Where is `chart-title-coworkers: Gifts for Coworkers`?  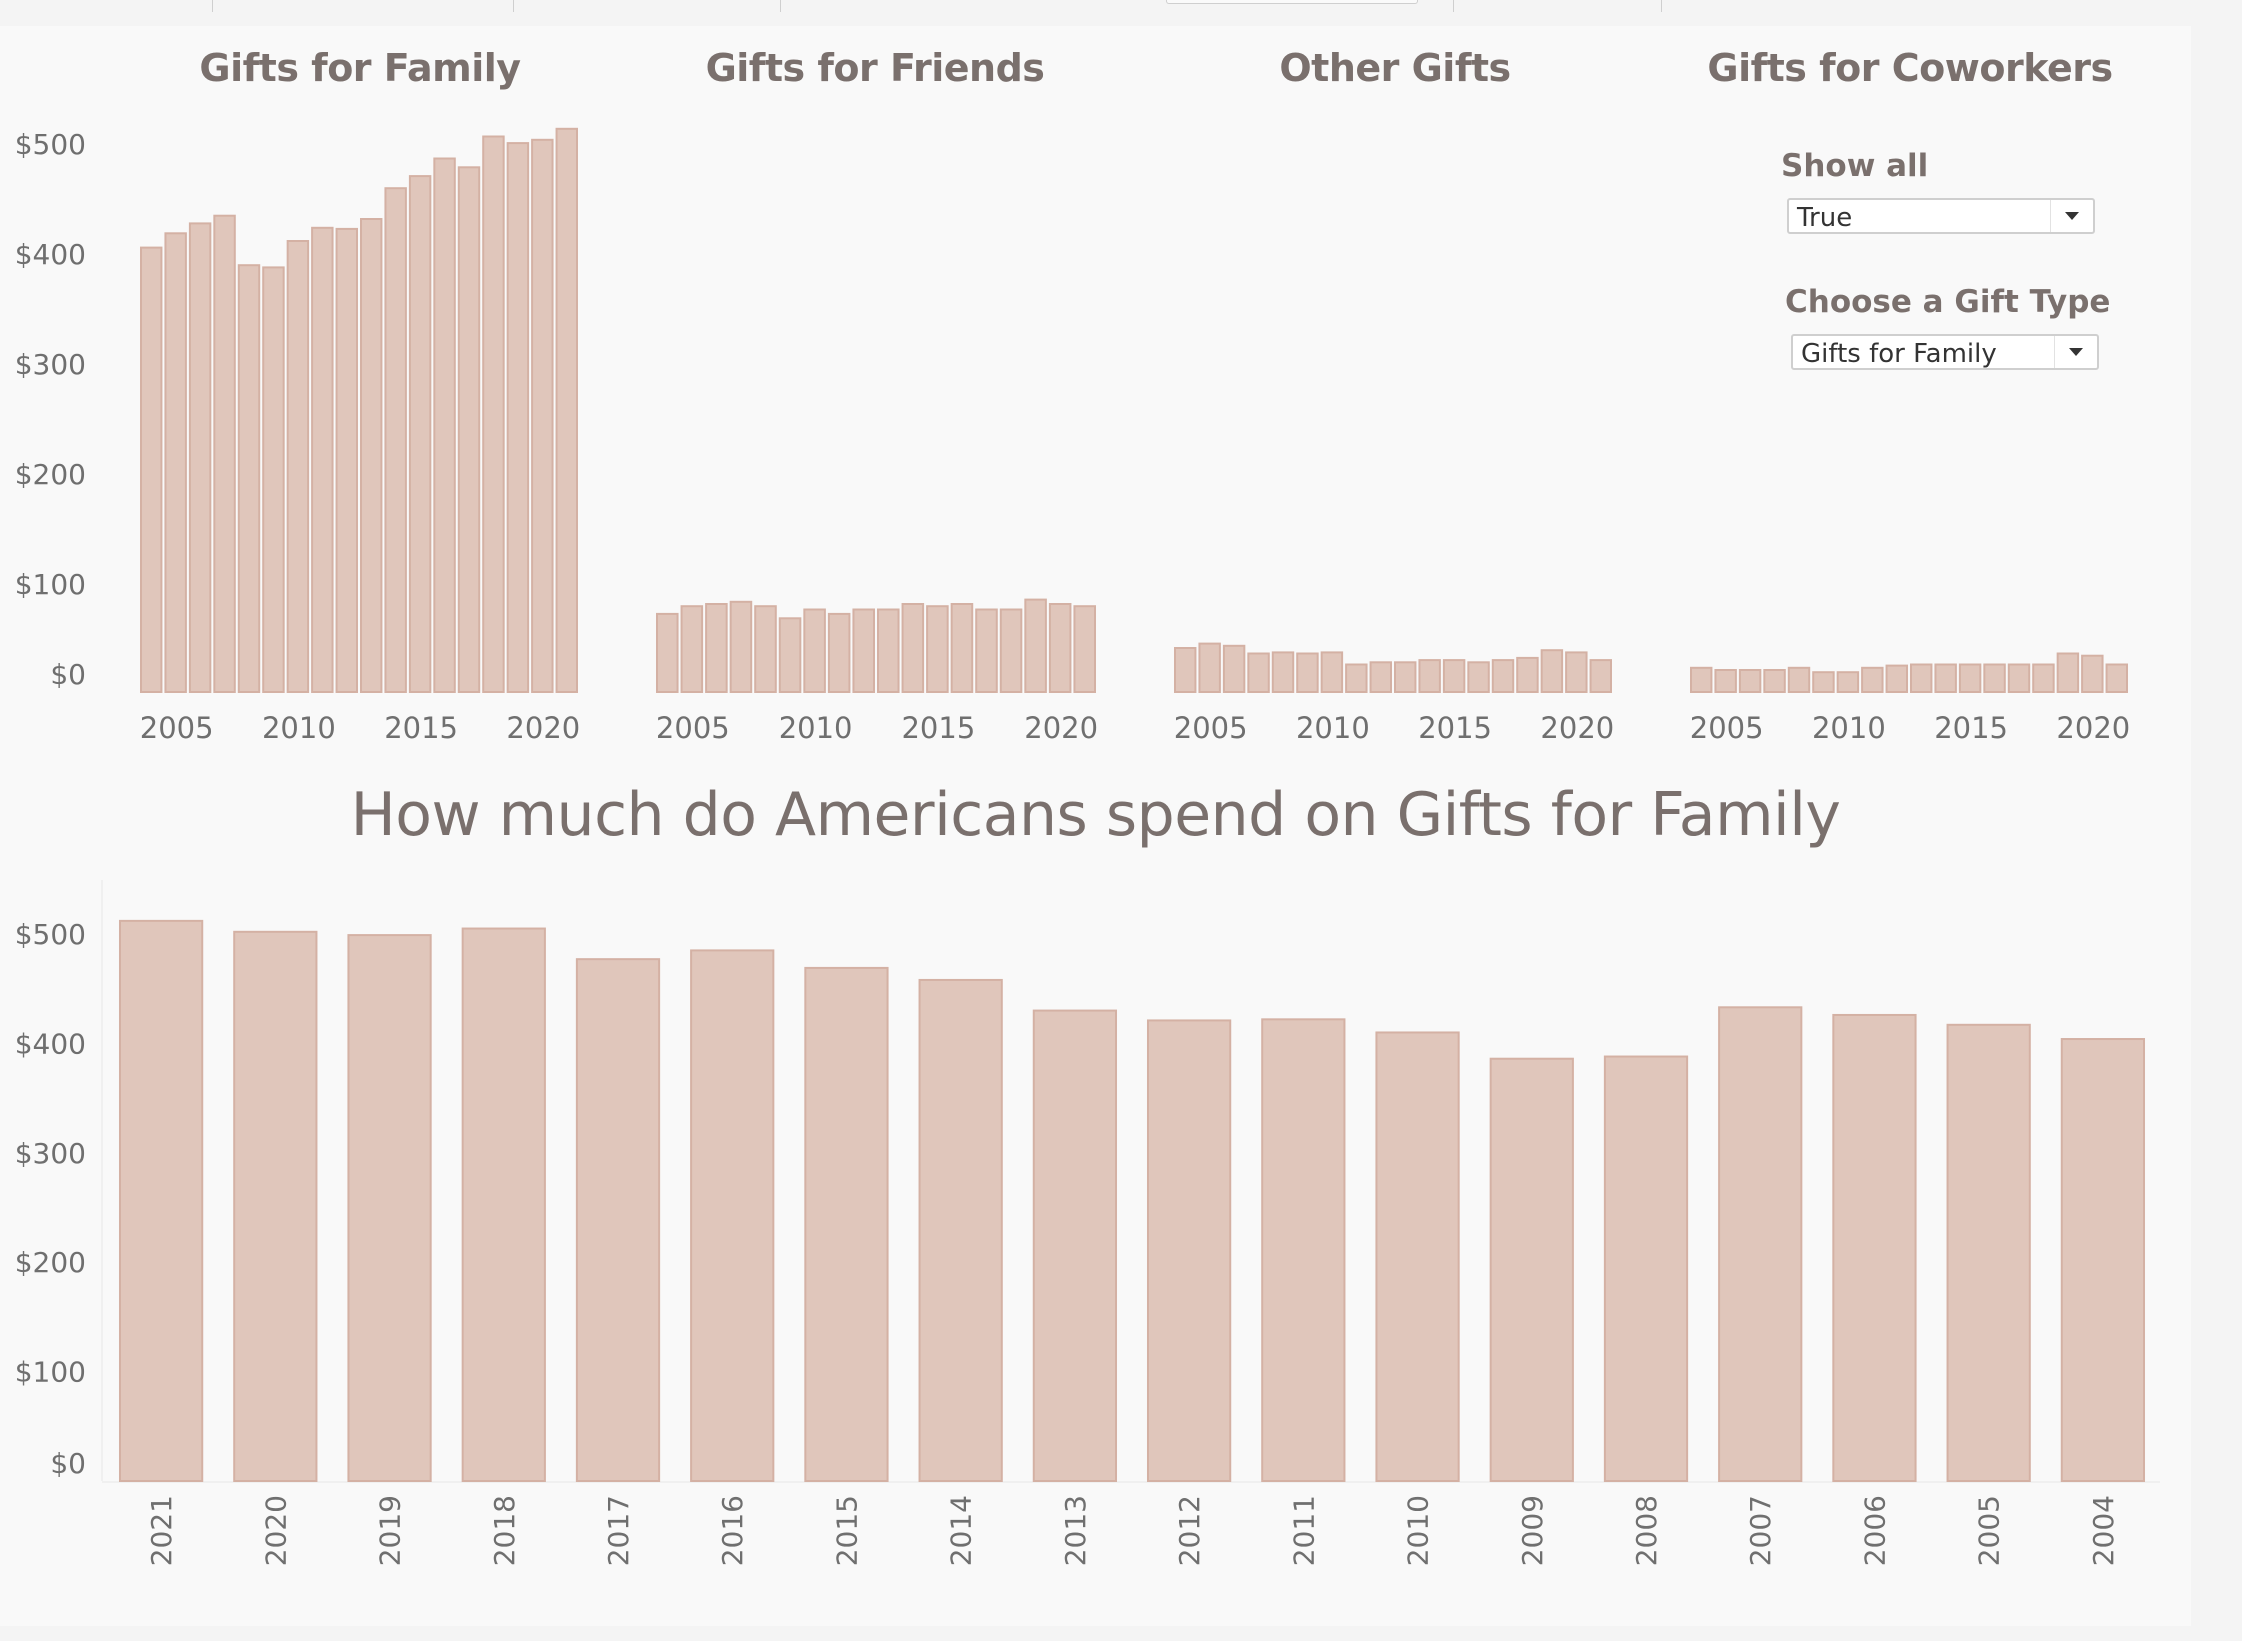 chart-title-coworkers: Gifts for Coworkers is located at coordinates (1910, 68).